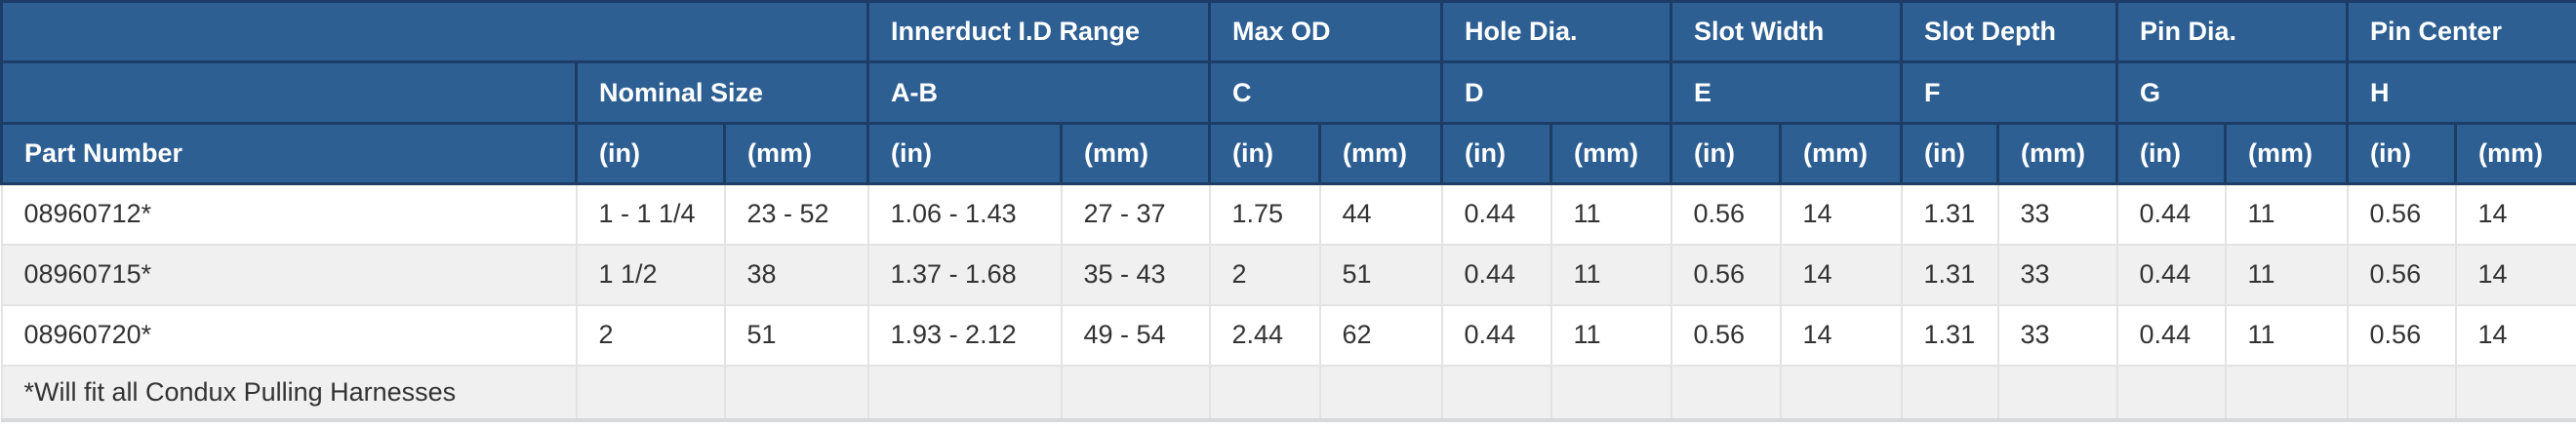 This screenshot has width=2576, height=429. What do you see at coordinates (1264, 274) in the screenshot?
I see `cell-value: 2` at bounding box center [1264, 274].